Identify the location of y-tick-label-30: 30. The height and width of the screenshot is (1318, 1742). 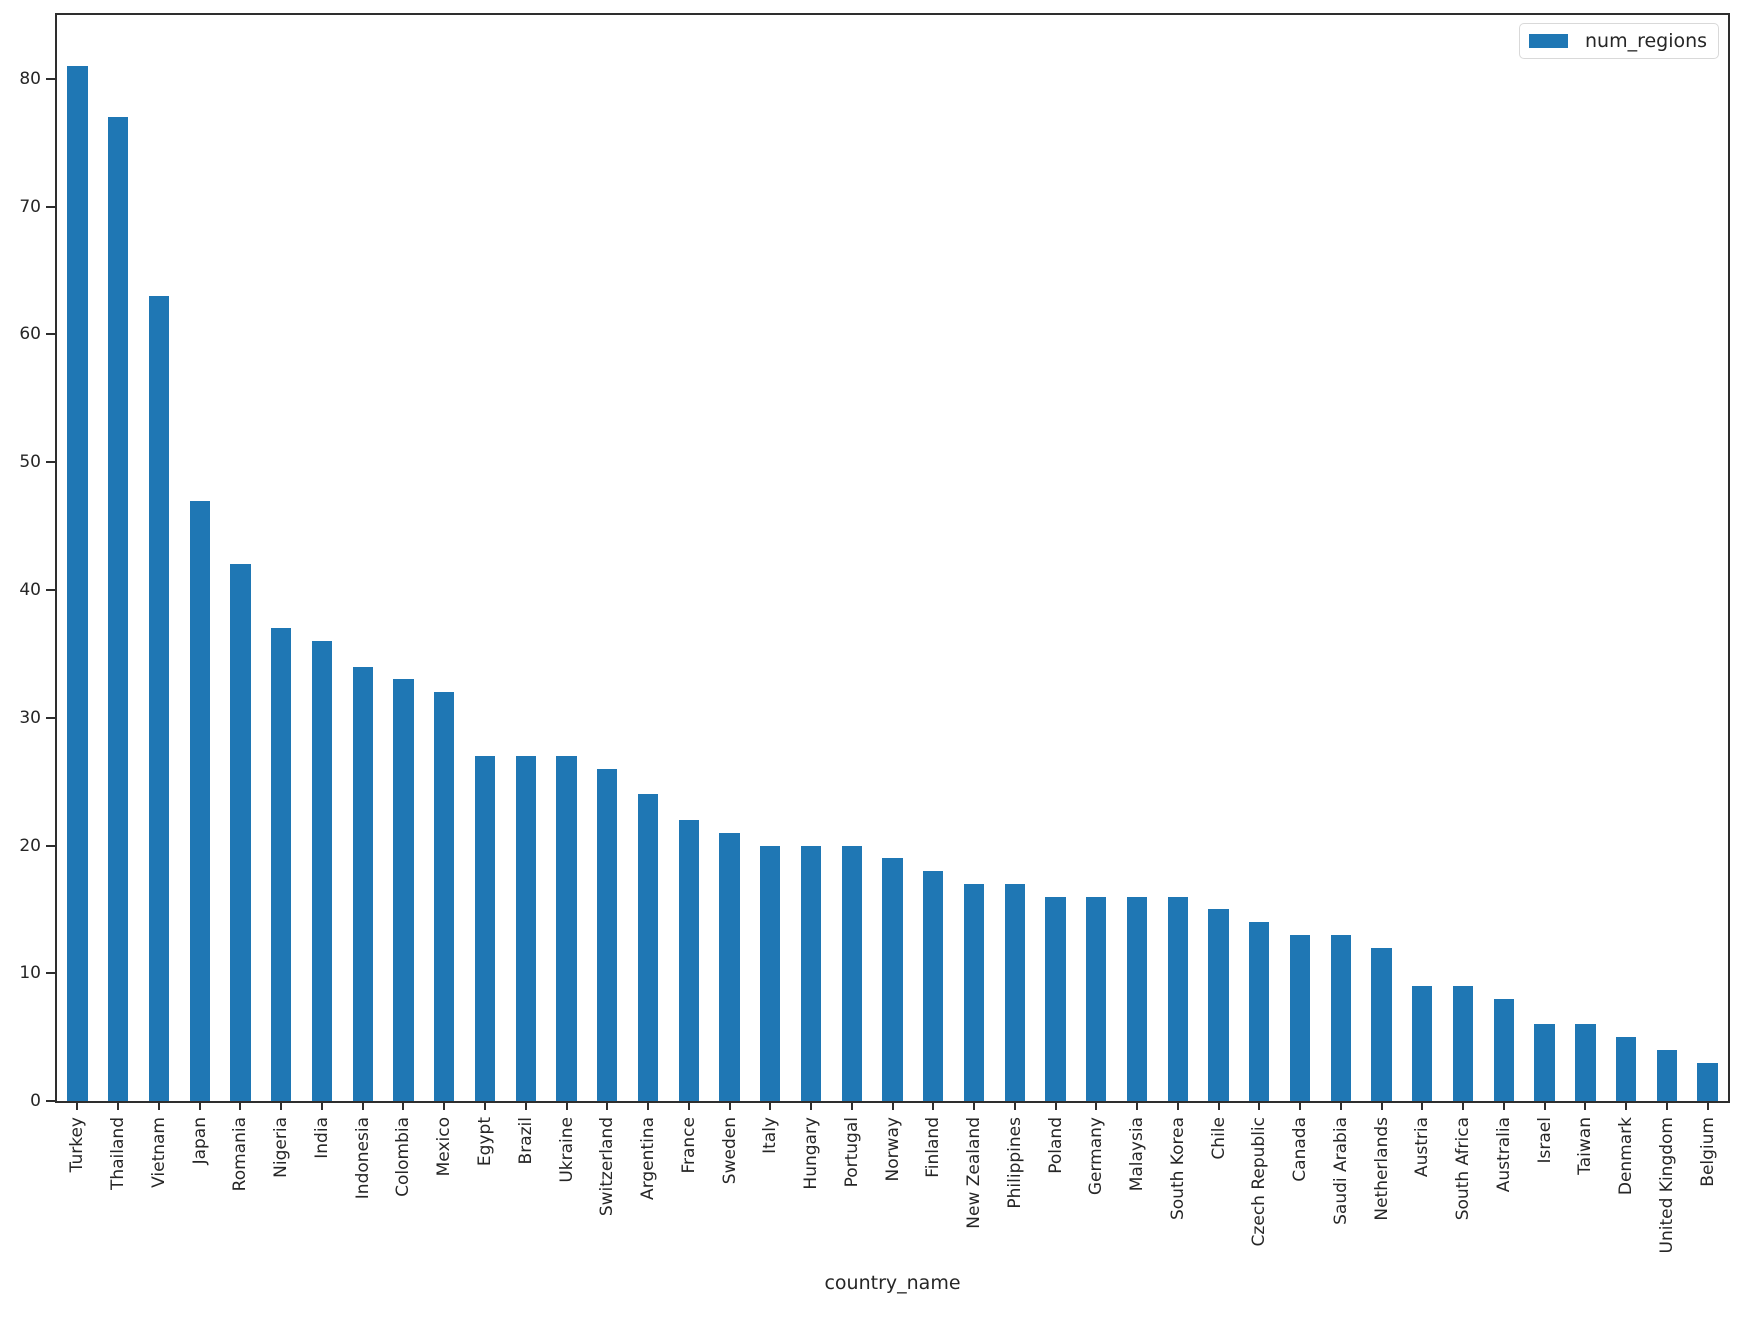
(30, 717).